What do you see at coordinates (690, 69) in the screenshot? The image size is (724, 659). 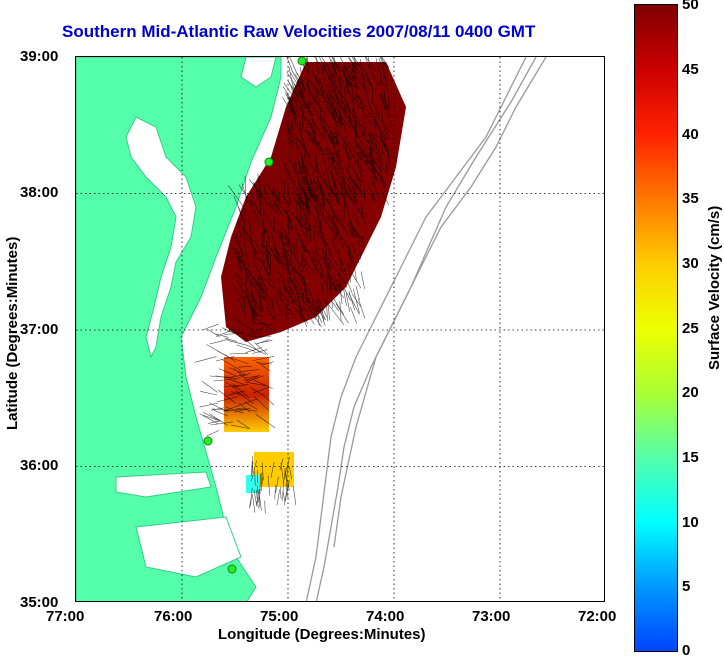 I see `colorbar-tick: 45` at bounding box center [690, 69].